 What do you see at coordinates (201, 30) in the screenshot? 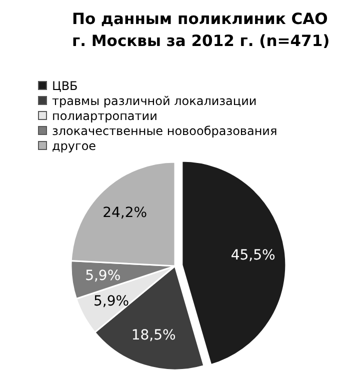
I see `chart-title: По данным поликлиник САО г. Москвы за 2012 г. (n=471)` at bounding box center [201, 30].